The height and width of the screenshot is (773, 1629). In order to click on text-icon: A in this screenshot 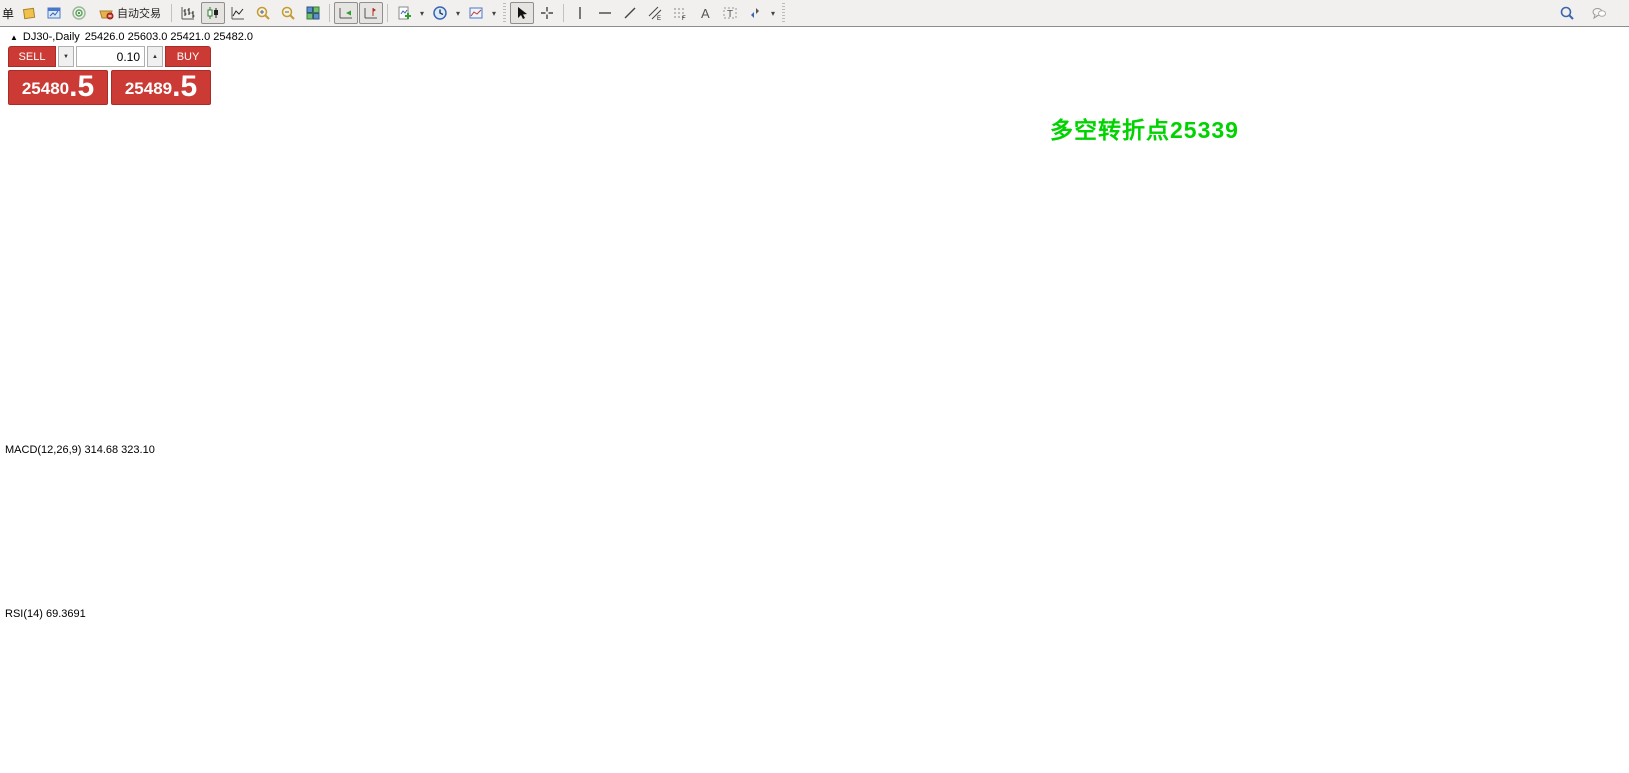, I will do `click(705, 13)`.